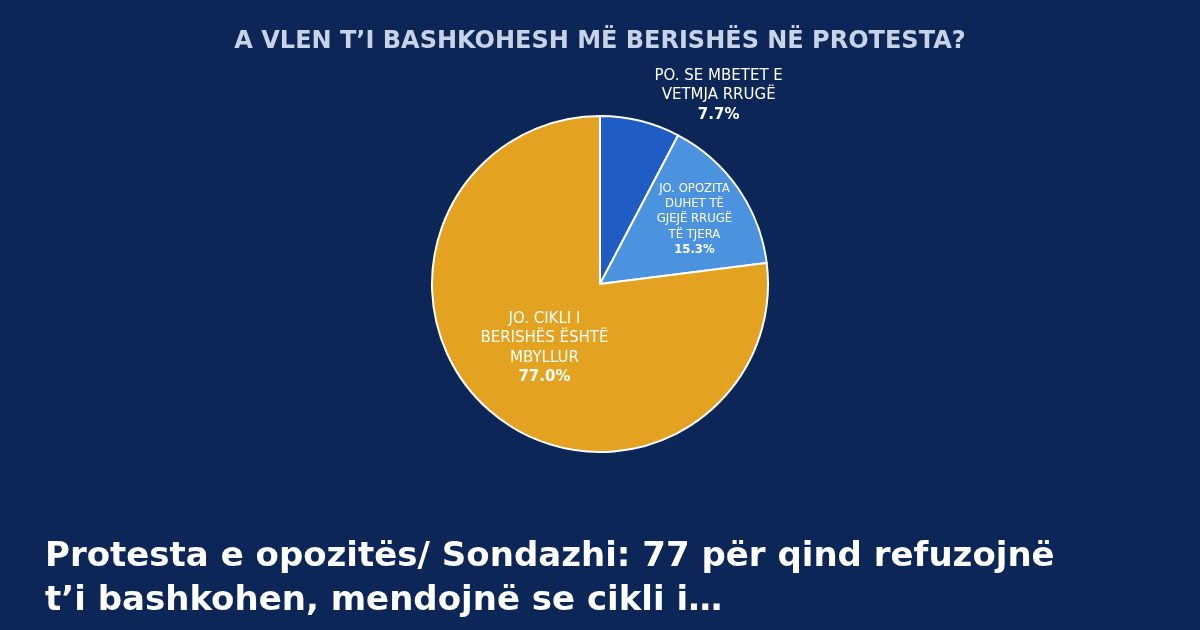 This screenshot has width=1200, height=630. What do you see at coordinates (600, 40) in the screenshot?
I see `chart-title: A VLEN T’I BASHKOHESH MË BERISHËS NË PROTESTA?` at bounding box center [600, 40].